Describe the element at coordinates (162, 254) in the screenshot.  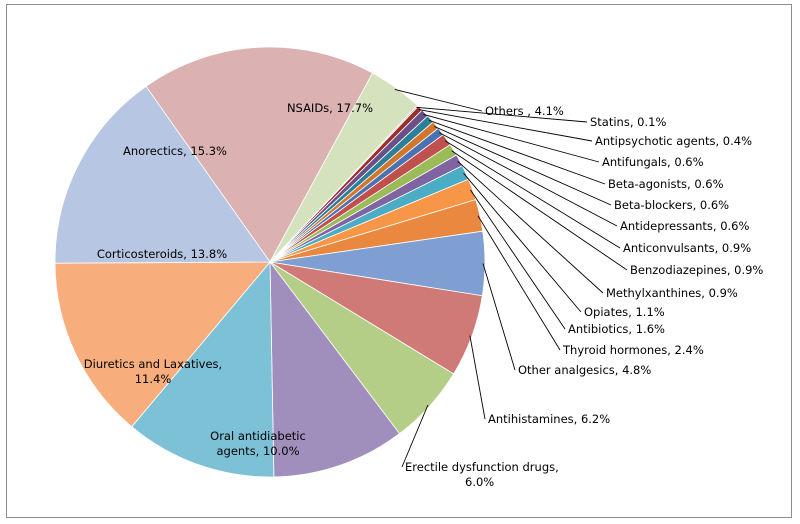
I see `slice-label-corticosteroids: Corticosteroids, 13.8%` at that location.